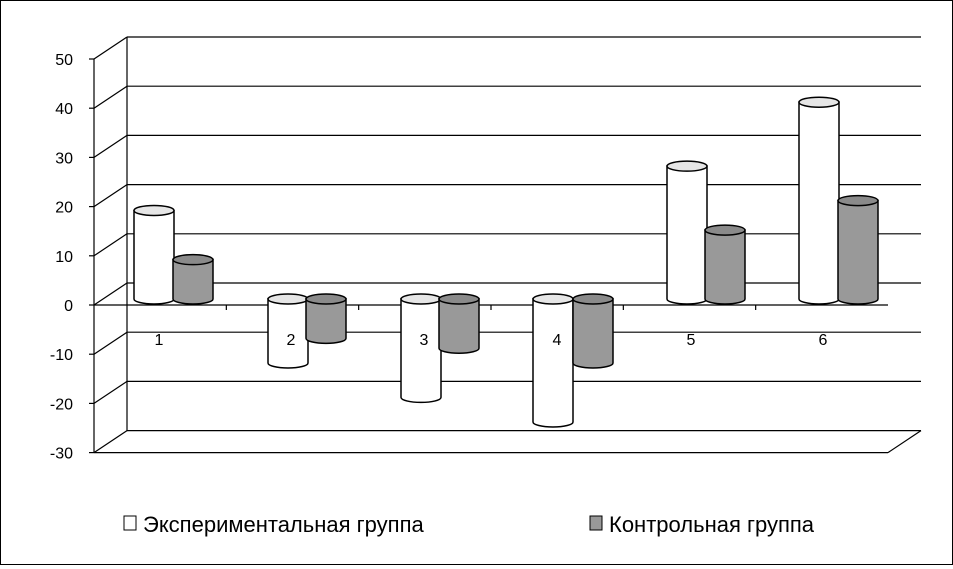  What do you see at coordinates (819, 203) in the screenshot?
I see `bar-s1-6-body` at bounding box center [819, 203].